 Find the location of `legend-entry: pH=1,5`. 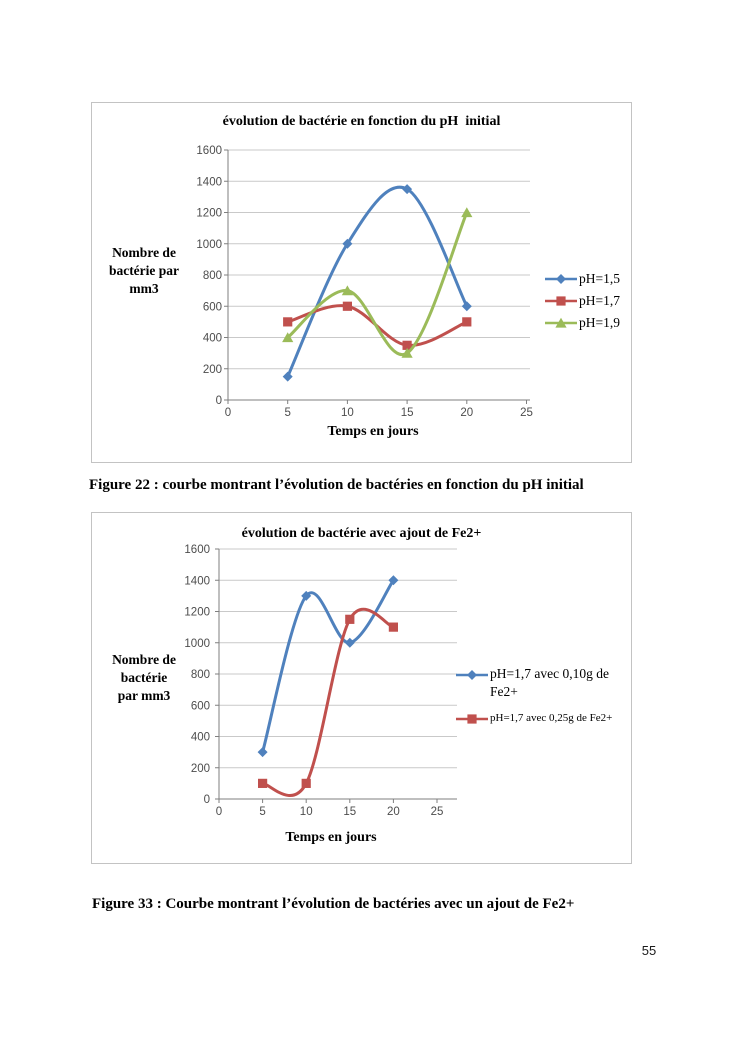

legend-entry: pH=1,5 is located at coordinates (582, 278).